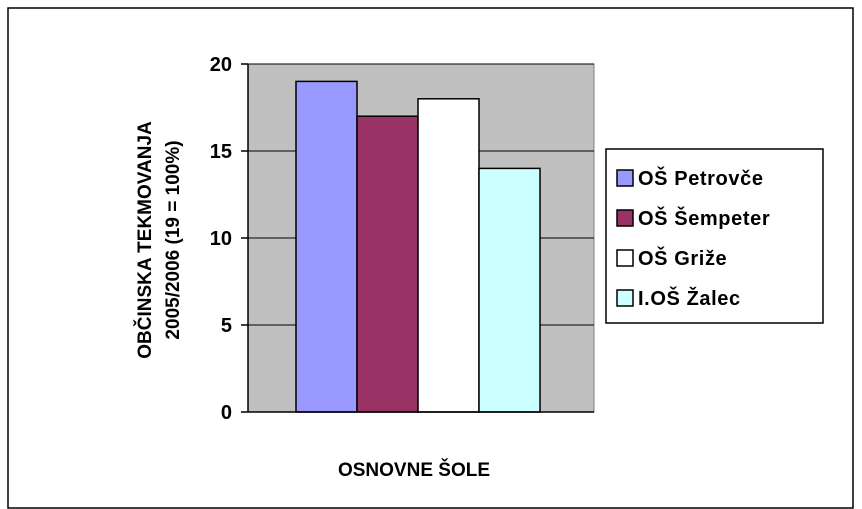 The image size is (862, 509). Describe the element at coordinates (173, 239) in the screenshot. I see `y-axis-title-line2: 2005/2006 (19 = 100%)` at that location.